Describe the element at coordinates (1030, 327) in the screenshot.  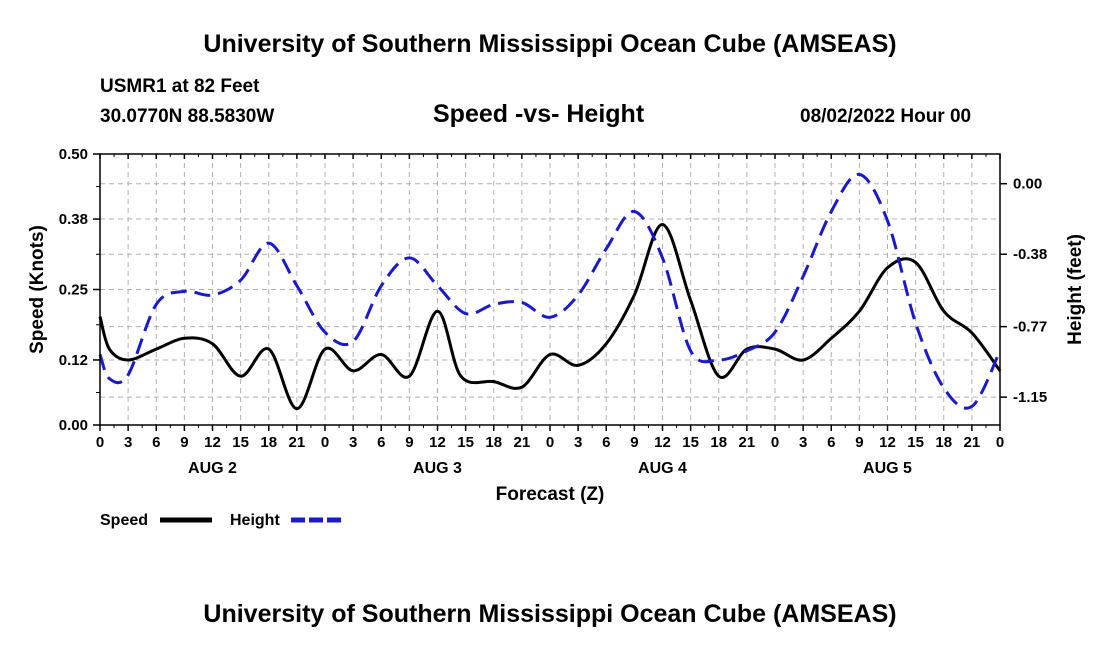
I see `y-tick-label-right: -0.77` at that location.